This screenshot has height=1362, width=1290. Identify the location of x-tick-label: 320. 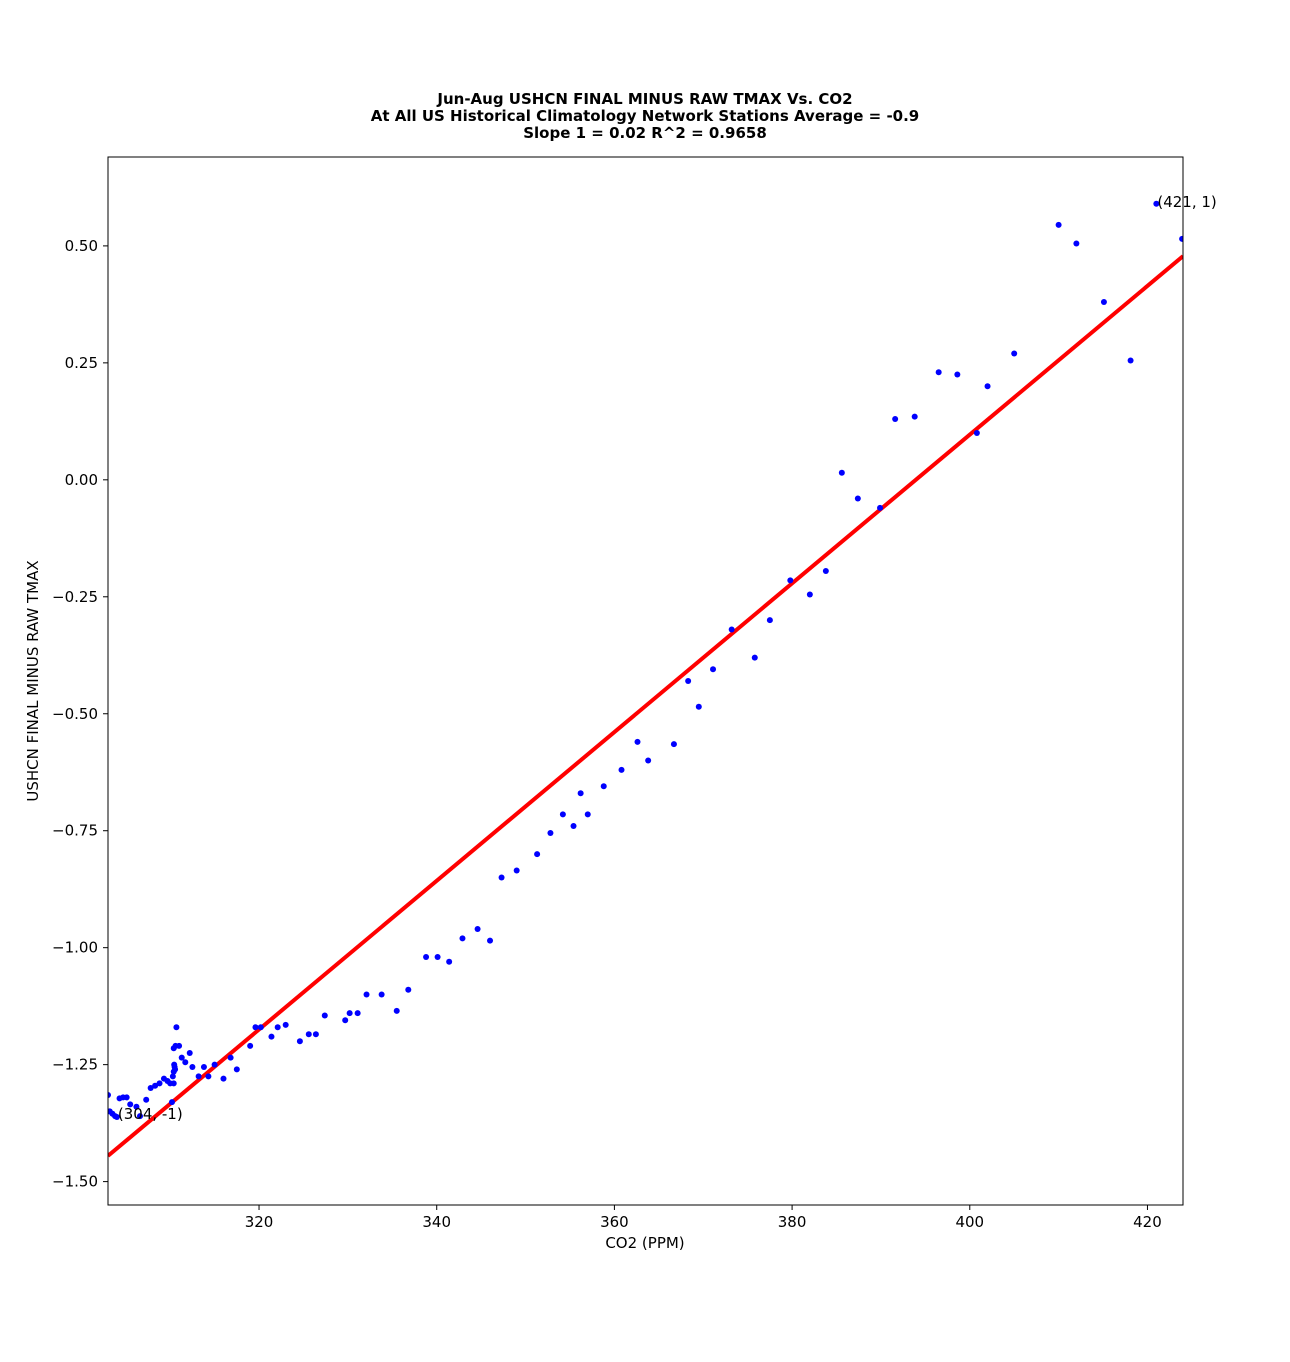
(259, 1222).